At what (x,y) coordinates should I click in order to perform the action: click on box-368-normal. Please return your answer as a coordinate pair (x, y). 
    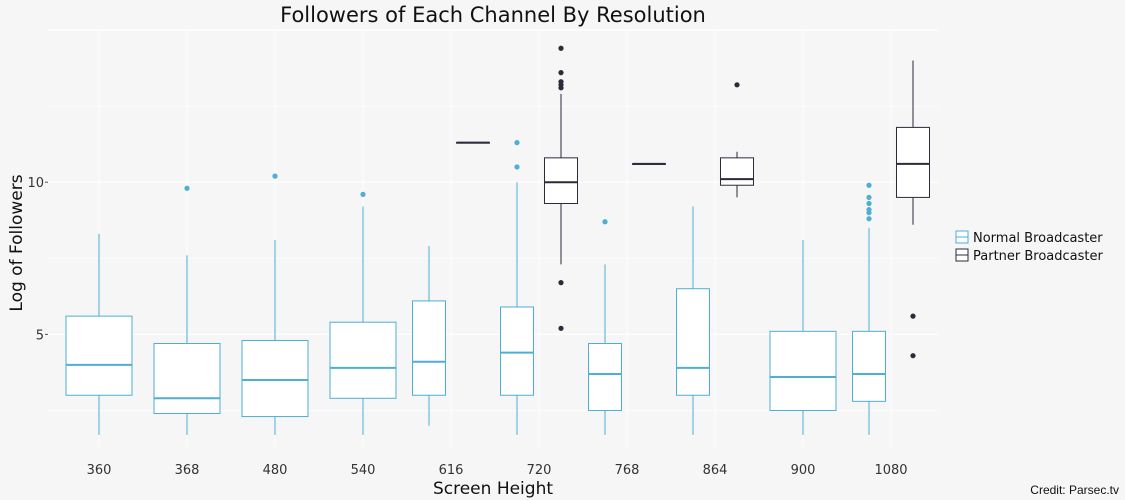
    Looking at the image, I should click on (187, 310).